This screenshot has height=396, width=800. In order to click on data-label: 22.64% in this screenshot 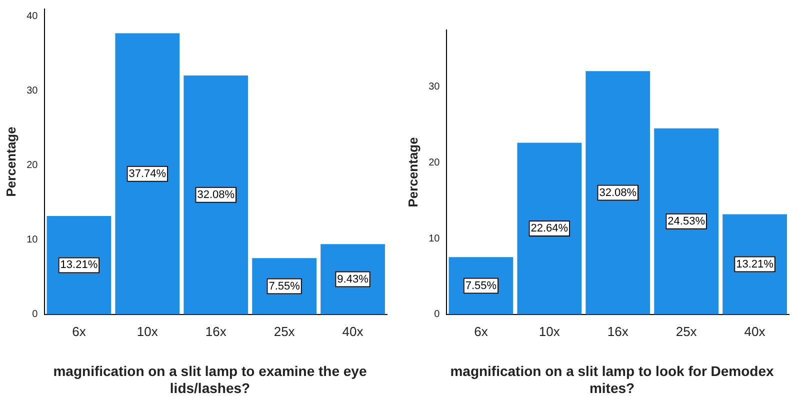, I will do `click(549, 228)`.